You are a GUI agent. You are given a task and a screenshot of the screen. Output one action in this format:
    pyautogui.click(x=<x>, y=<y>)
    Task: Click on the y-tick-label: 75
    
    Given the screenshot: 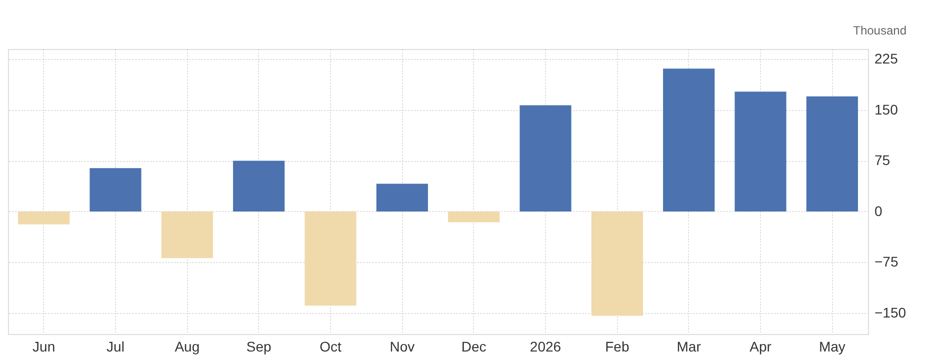 What is the action you would take?
    pyautogui.click(x=882, y=160)
    